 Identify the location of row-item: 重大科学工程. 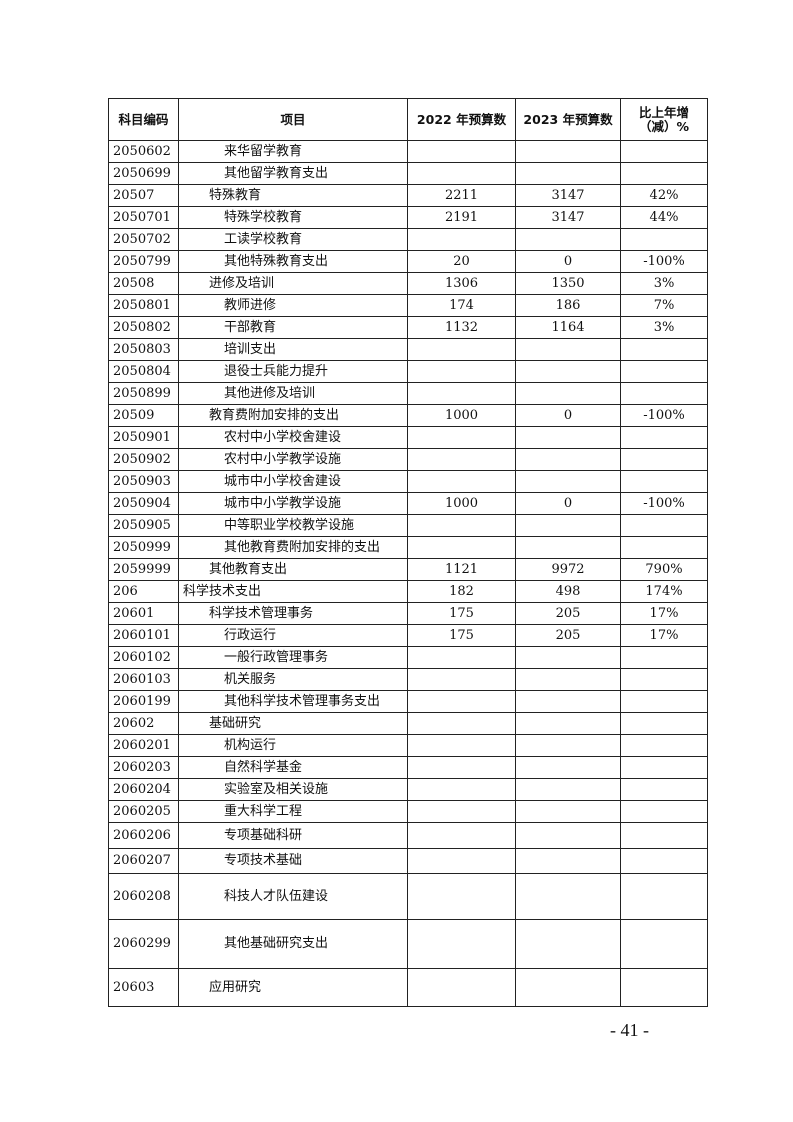
(293, 811).